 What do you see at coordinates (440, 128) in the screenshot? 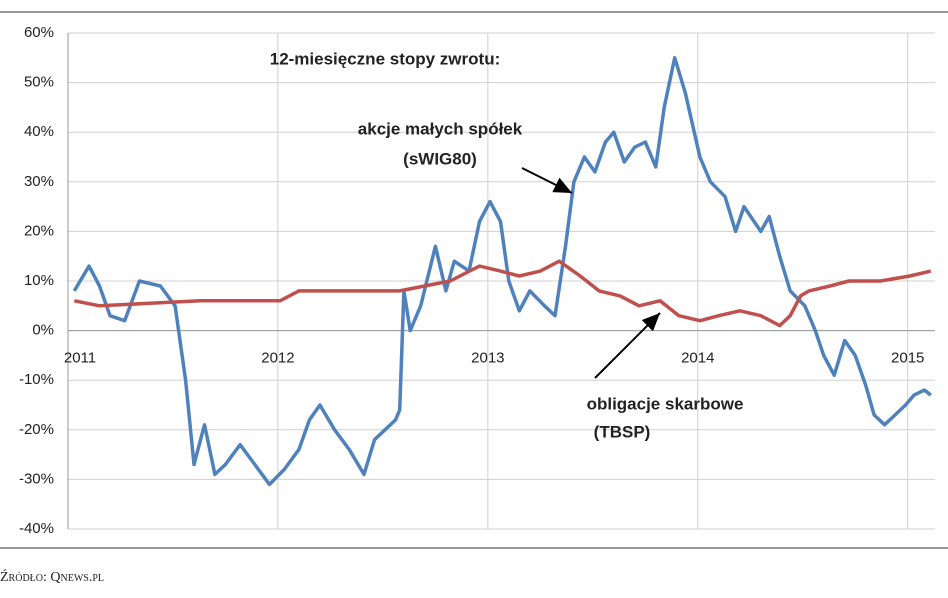
I see `annotation: akcje małych spółek` at bounding box center [440, 128].